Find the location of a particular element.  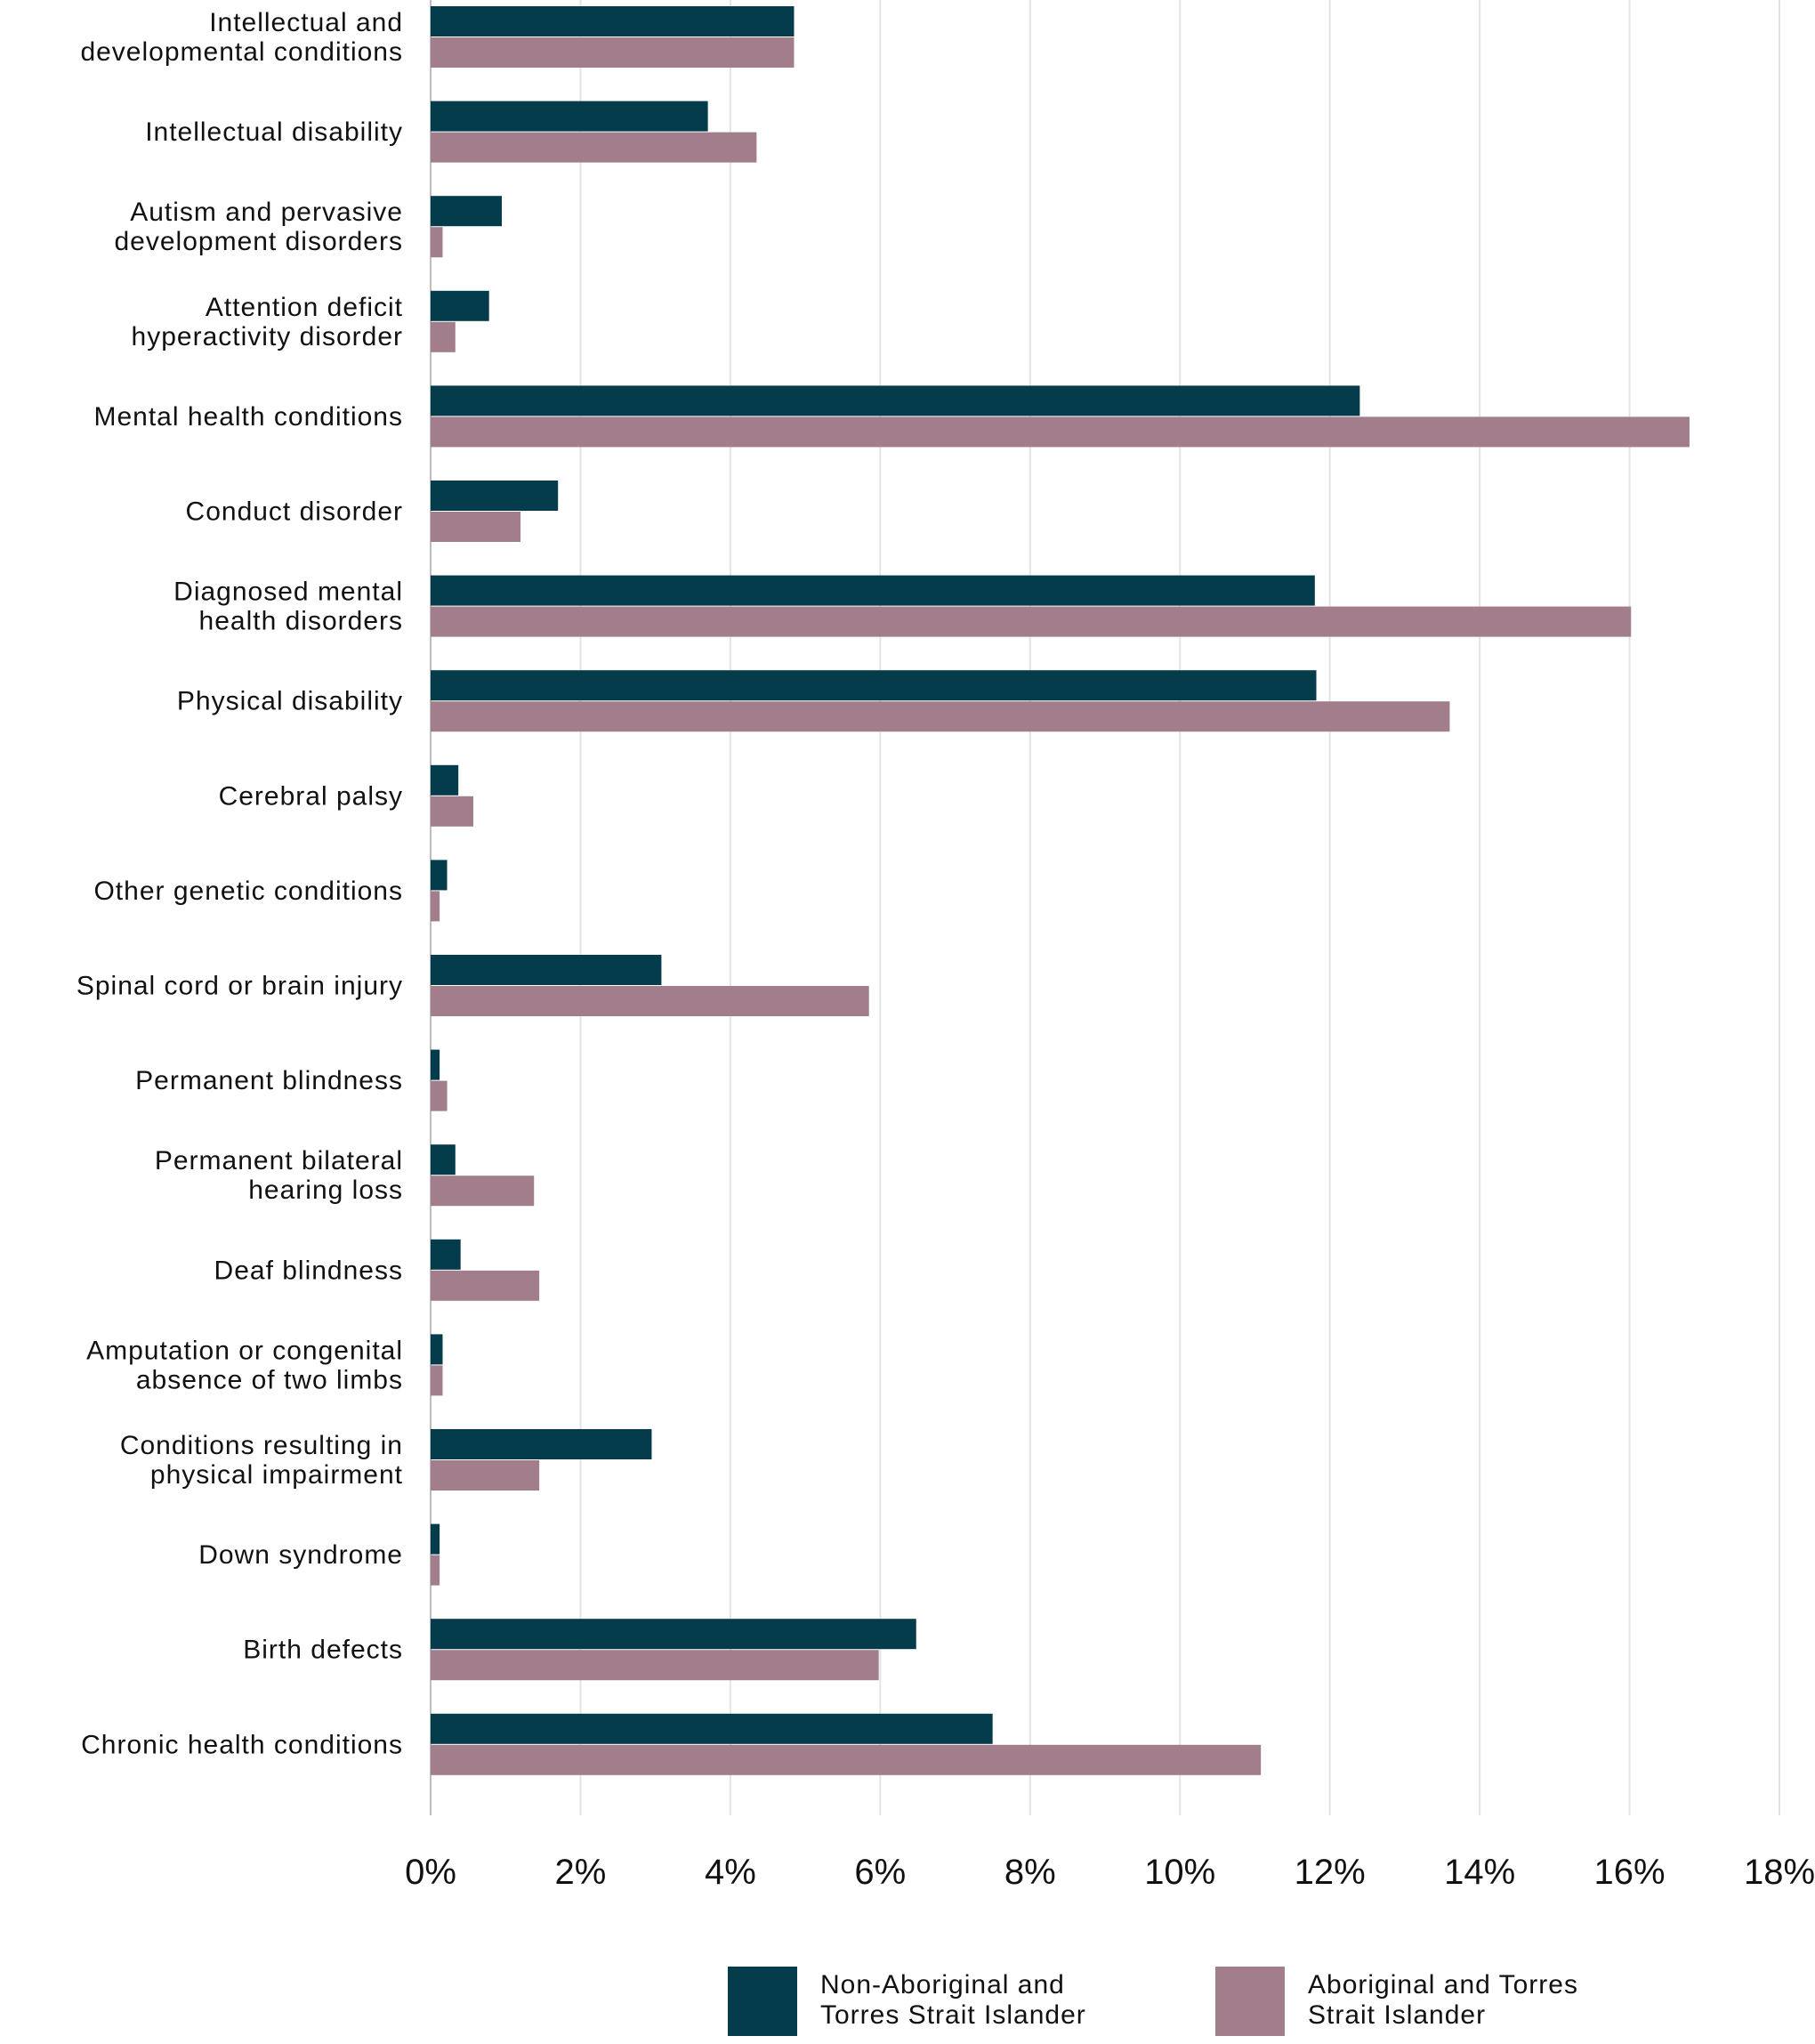

category-label: Attention deficit hyperactivity disorder is located at coordinates (267, 322).